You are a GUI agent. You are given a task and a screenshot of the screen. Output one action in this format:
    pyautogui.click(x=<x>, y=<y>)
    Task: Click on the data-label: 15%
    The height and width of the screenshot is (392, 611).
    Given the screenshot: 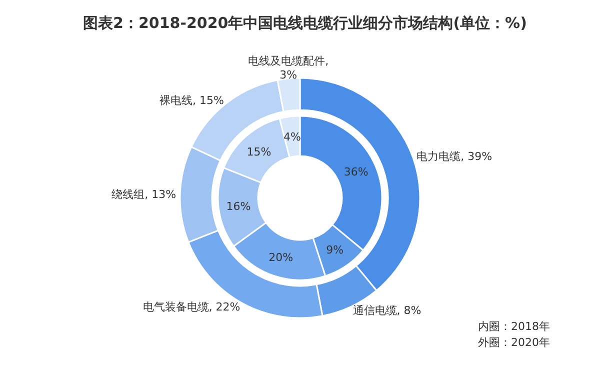 What is the action you would take?
    pyautogui.click(x=259, y=151)
    